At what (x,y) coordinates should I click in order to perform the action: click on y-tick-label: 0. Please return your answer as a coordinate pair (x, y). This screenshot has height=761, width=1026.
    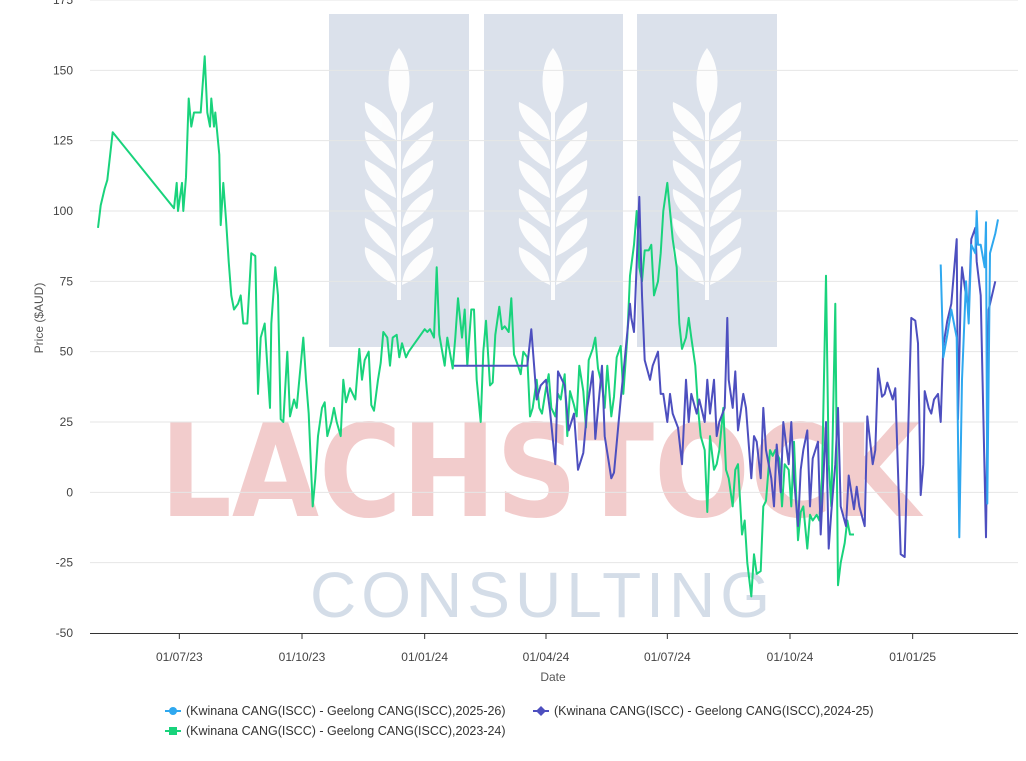
    Looking at the image, I should click on (69, 492).